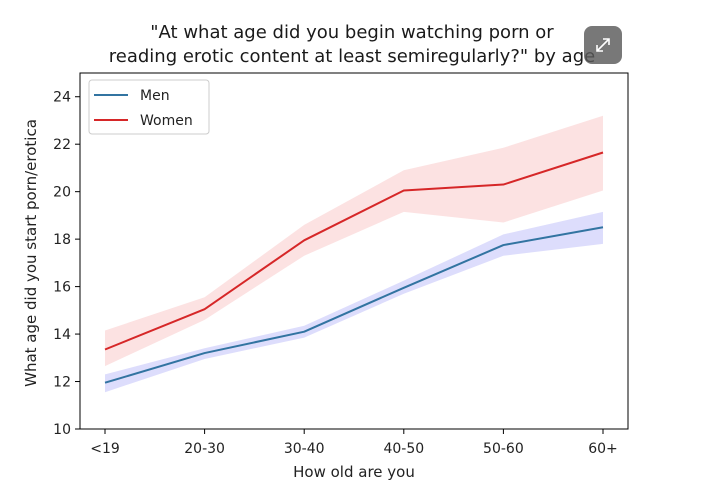 Image resolution: width=715 pixels, height=488 pixels. I want to click on y-tick-label: 18, so click(62, 240).